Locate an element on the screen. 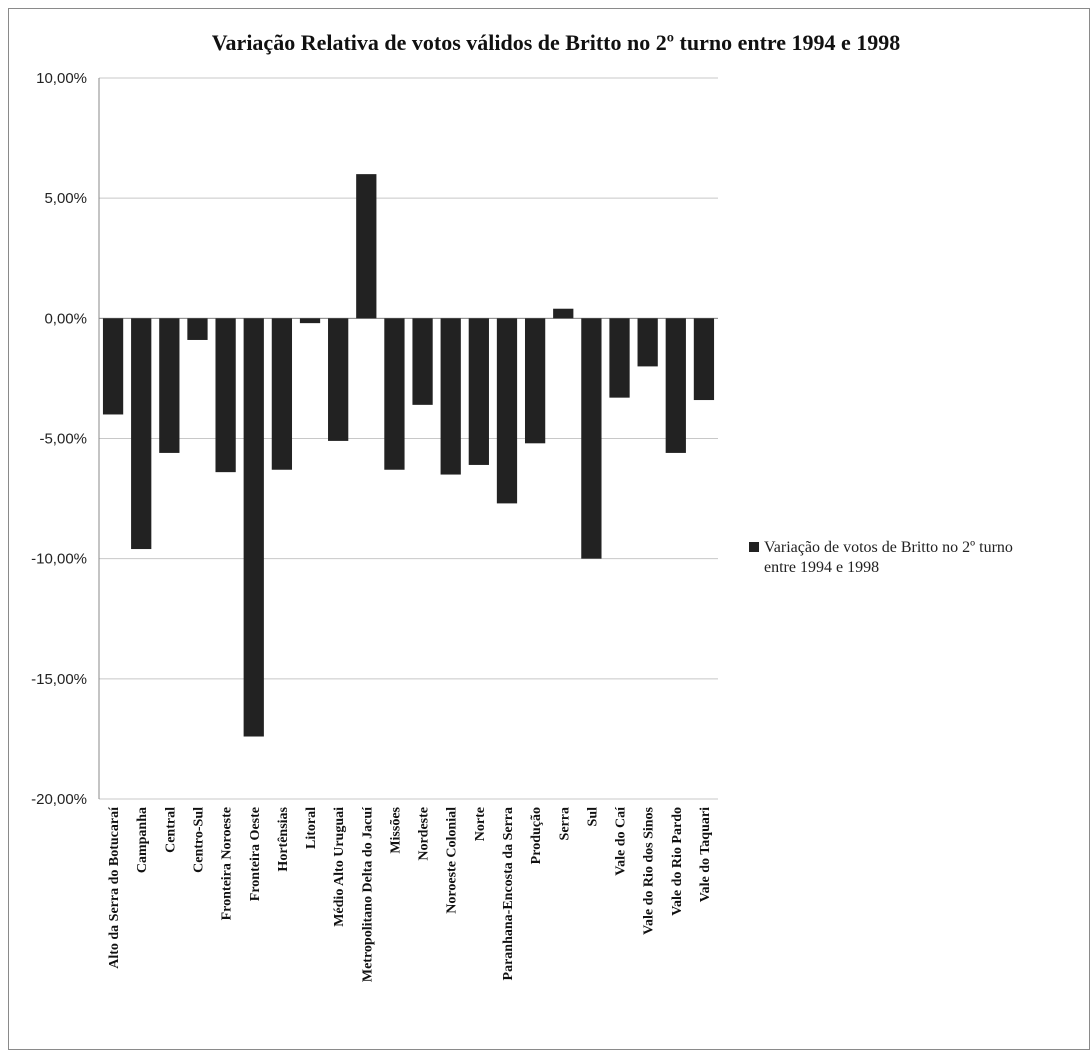  x-tick-label: Vale do Caí is located at coordinates (621, 841).